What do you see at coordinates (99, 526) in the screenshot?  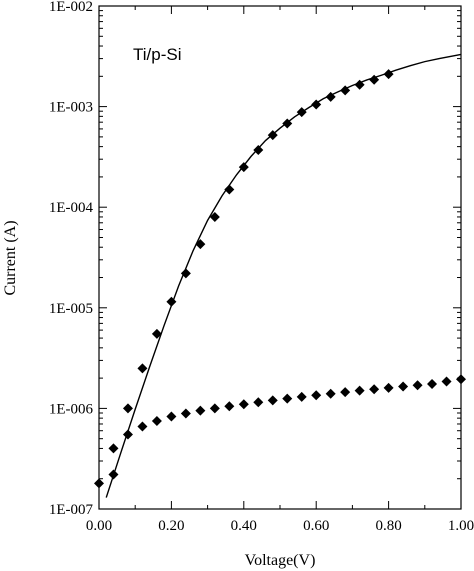 I see `x-tick-label: 0.00` at bounding box center [99, 526].